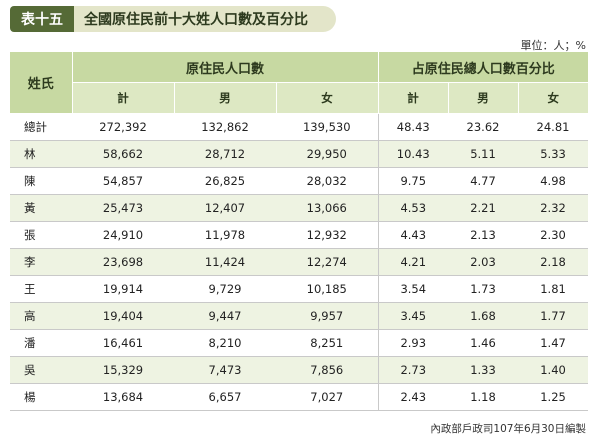 The height and width of the screenshot is (442, 600). I want to click on percent-male-cell: 1.73, so click(483, 289).